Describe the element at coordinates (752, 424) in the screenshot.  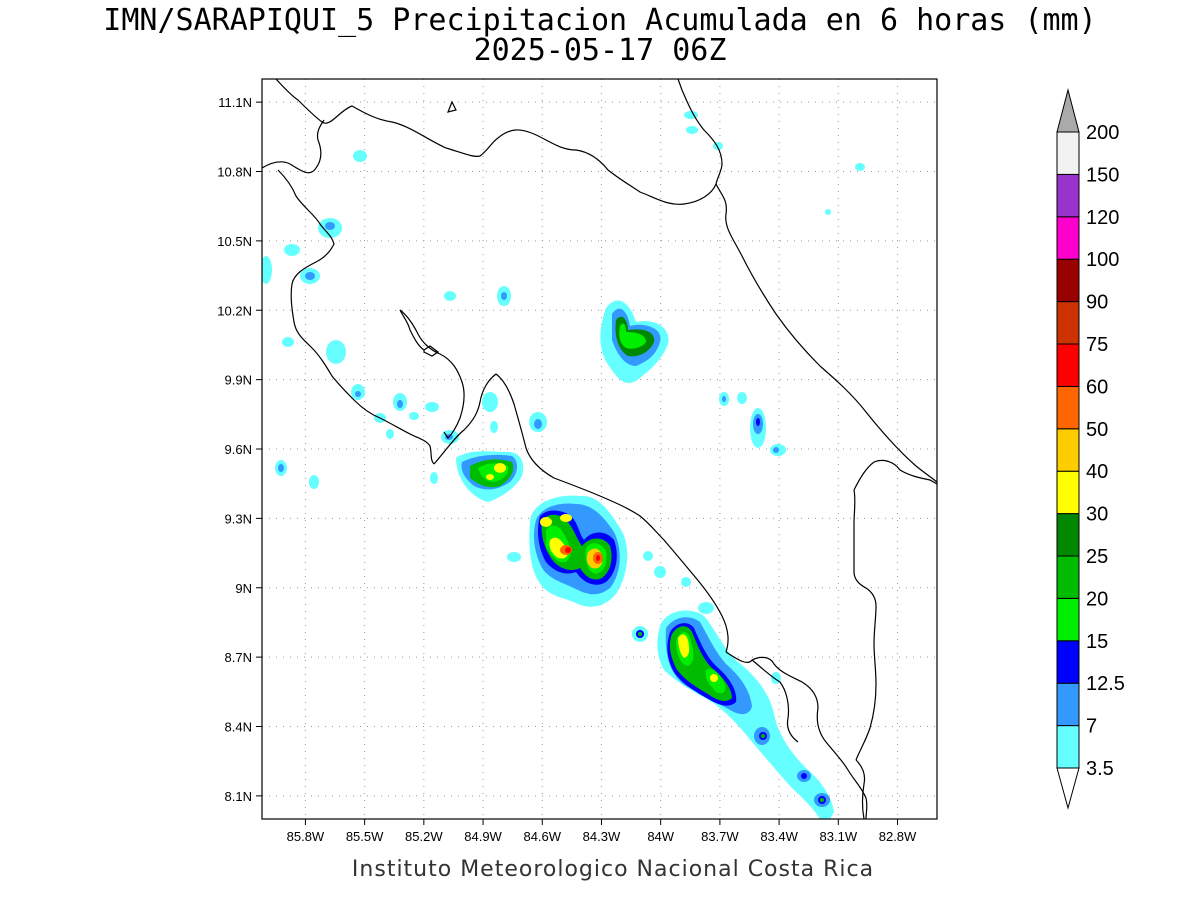
I see `rain-cell-east` at that location.